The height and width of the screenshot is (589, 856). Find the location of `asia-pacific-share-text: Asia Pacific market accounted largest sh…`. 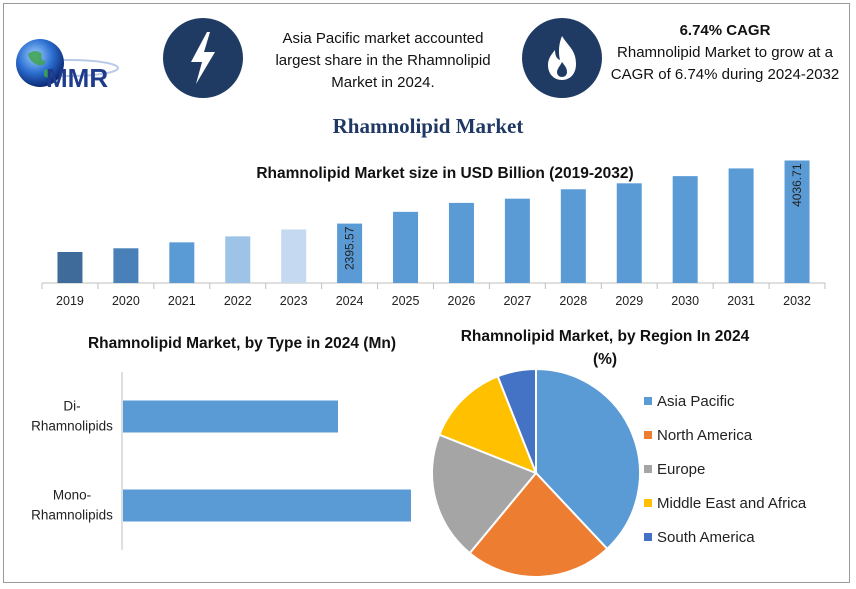

asia-pacific-share-text: Asia Pacific market accounted largest sh… is located at coordinates (383, 60).